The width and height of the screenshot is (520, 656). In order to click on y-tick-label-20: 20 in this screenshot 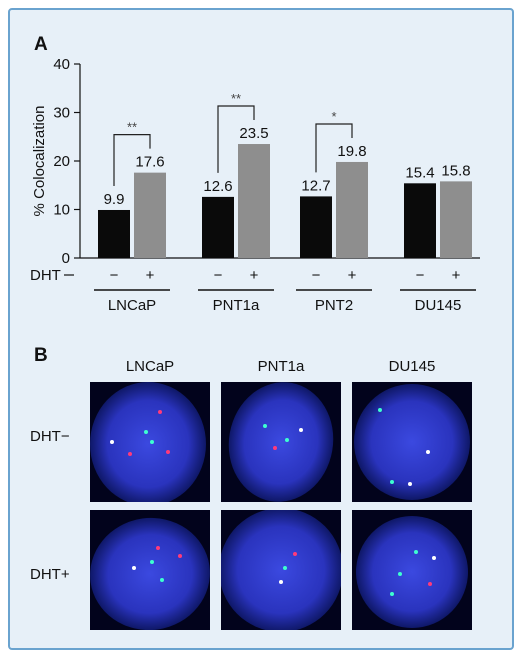, I will do `click(61, 161)`.